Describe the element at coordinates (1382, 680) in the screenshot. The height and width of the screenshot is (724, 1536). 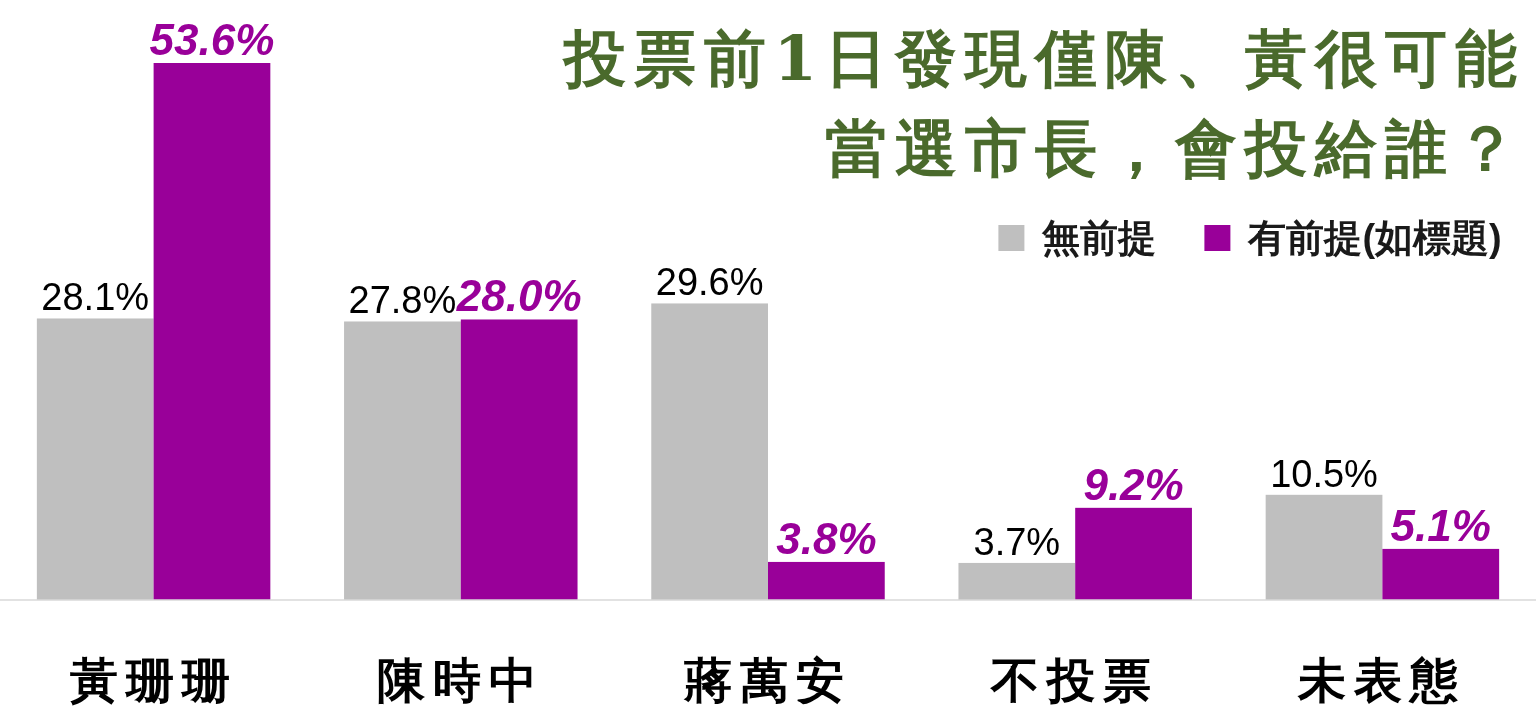
I see `x-tick-label: 未表態` at that location.